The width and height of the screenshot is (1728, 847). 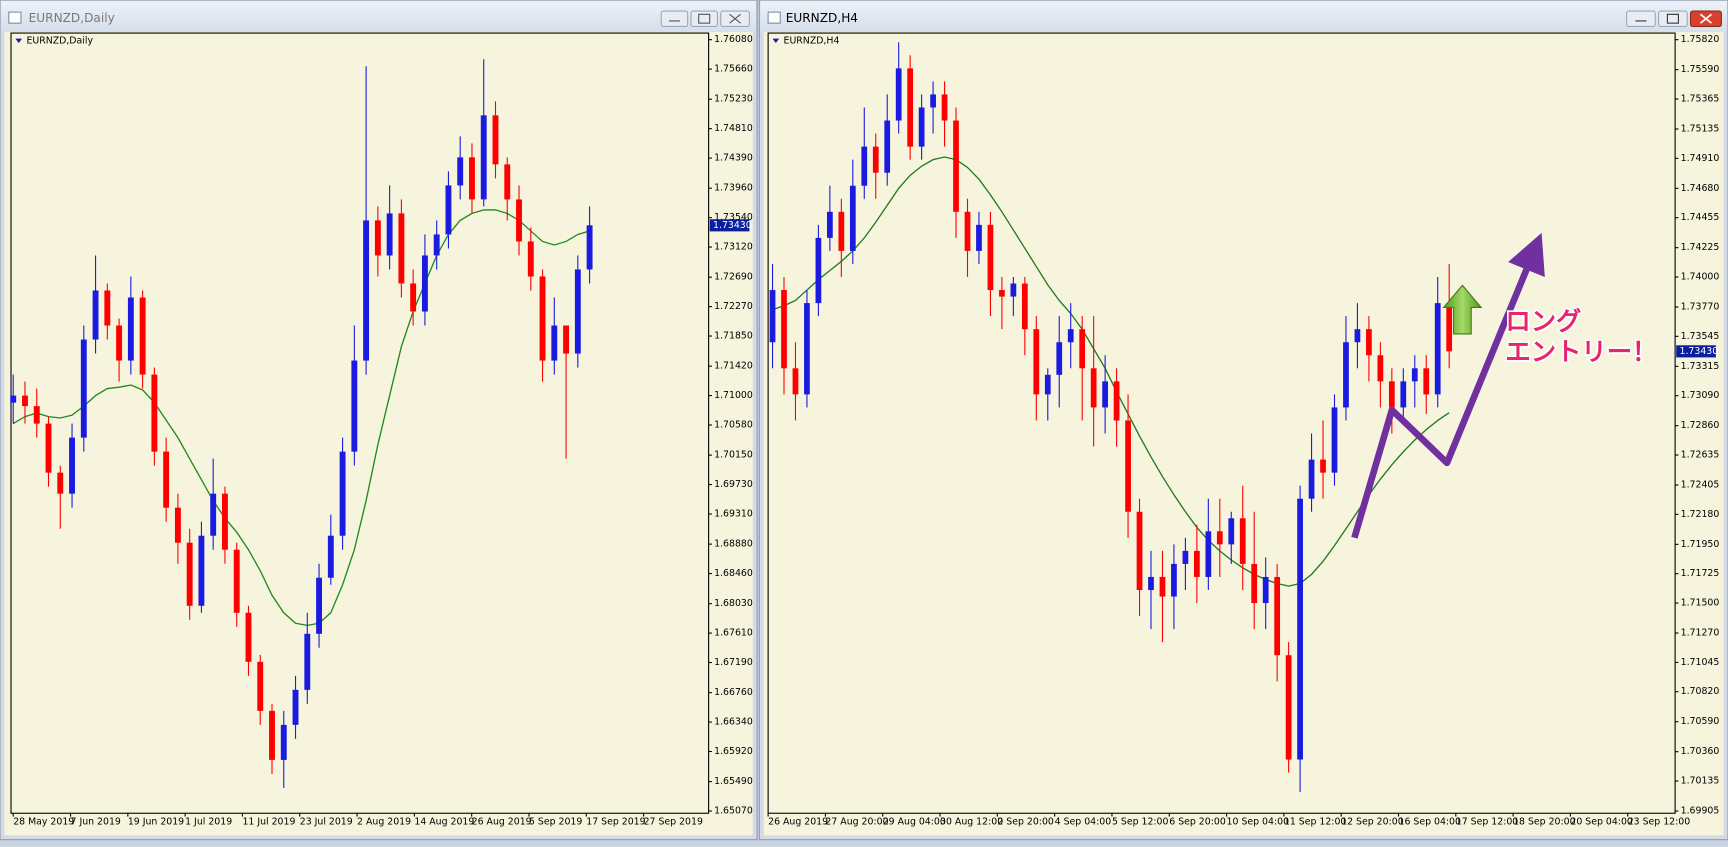 What do you see at coordinates (1700, 69) in the screenshot?
I see `y-tick-label: 1.75590` at bounding box center [1700, 69].